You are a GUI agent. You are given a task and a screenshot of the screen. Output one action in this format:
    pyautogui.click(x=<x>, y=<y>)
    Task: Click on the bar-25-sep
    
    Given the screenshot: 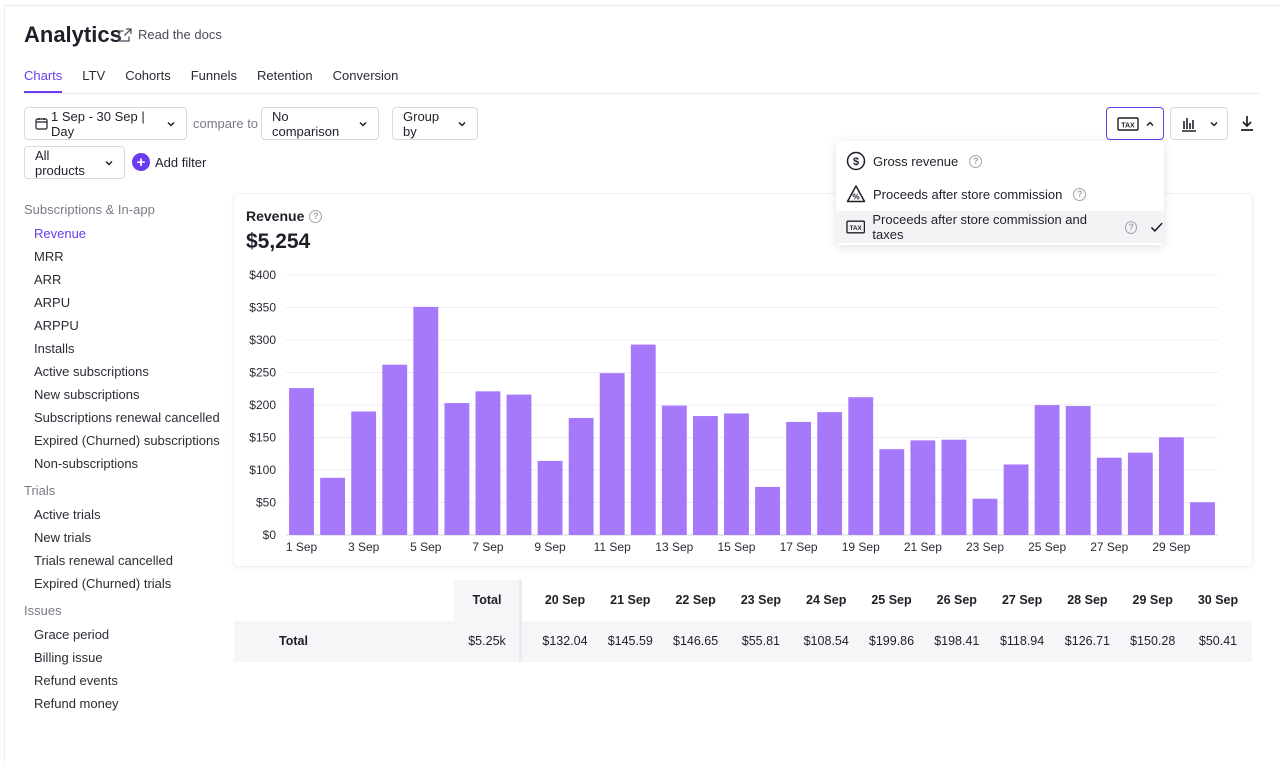 What is the action you would take?
    pyautogui.click(x=1047, y=470)
    